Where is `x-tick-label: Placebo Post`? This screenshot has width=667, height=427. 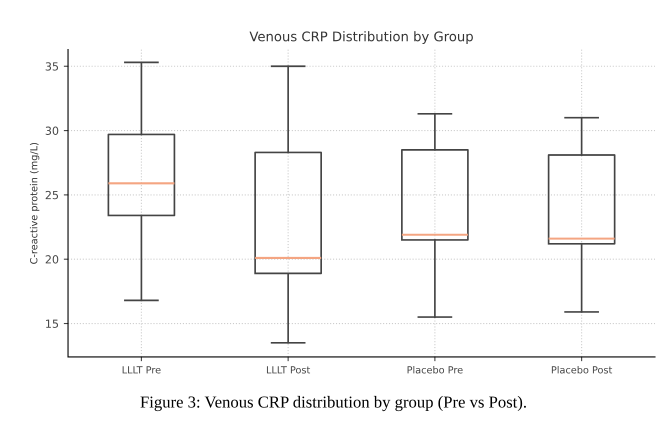
x-tick-label: Placebo Post is located at coordinates (582, 370).